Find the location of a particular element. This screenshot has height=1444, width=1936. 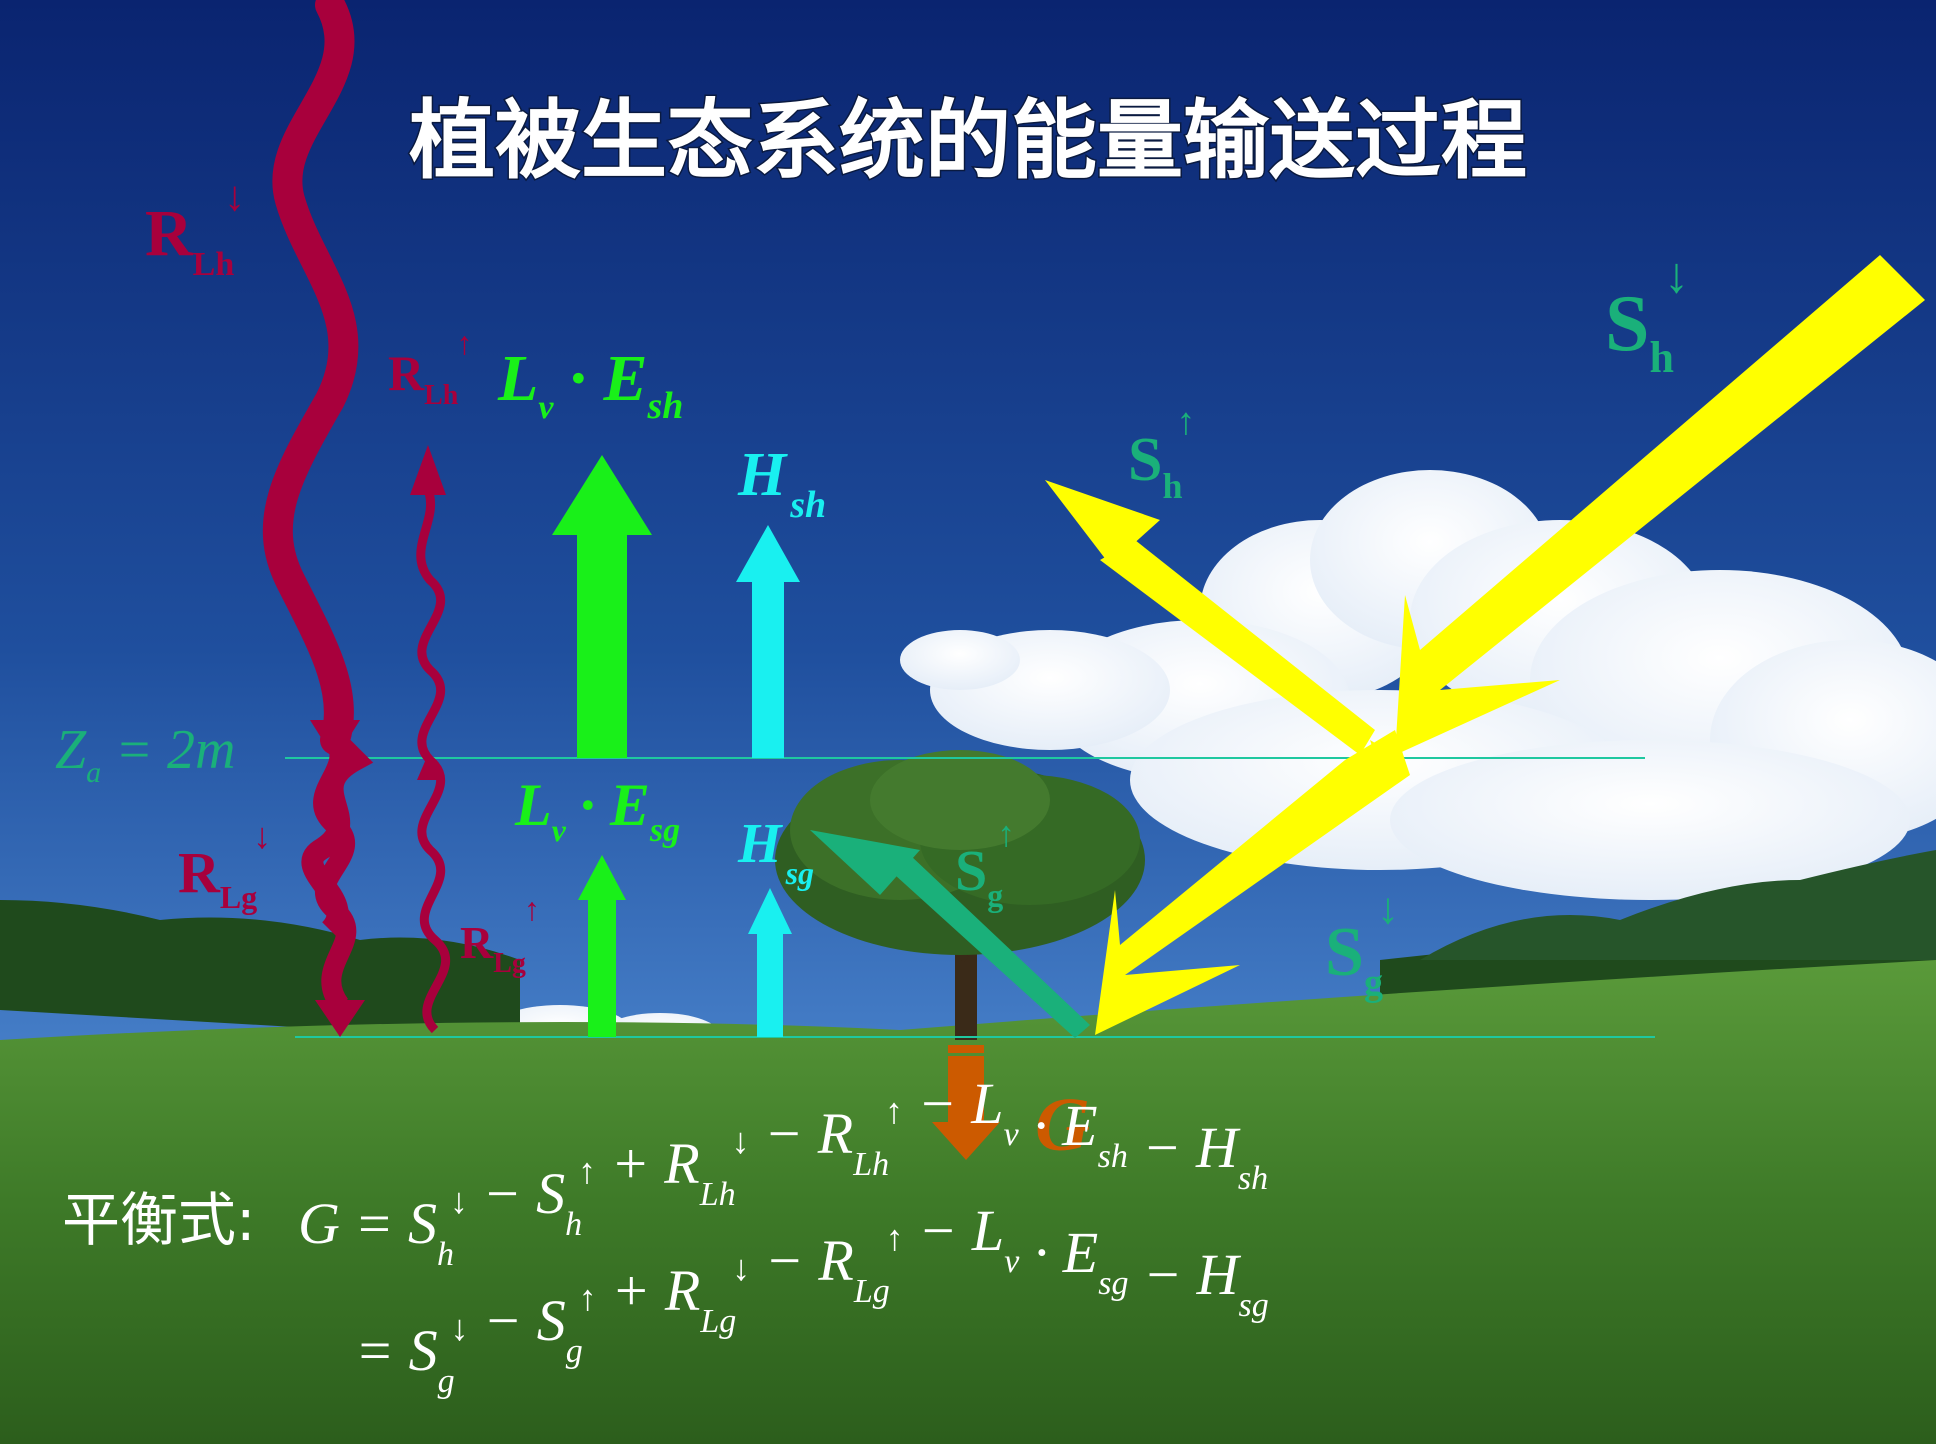

equation-prefix: 平衡式: is located at coordinates (159, 1220).